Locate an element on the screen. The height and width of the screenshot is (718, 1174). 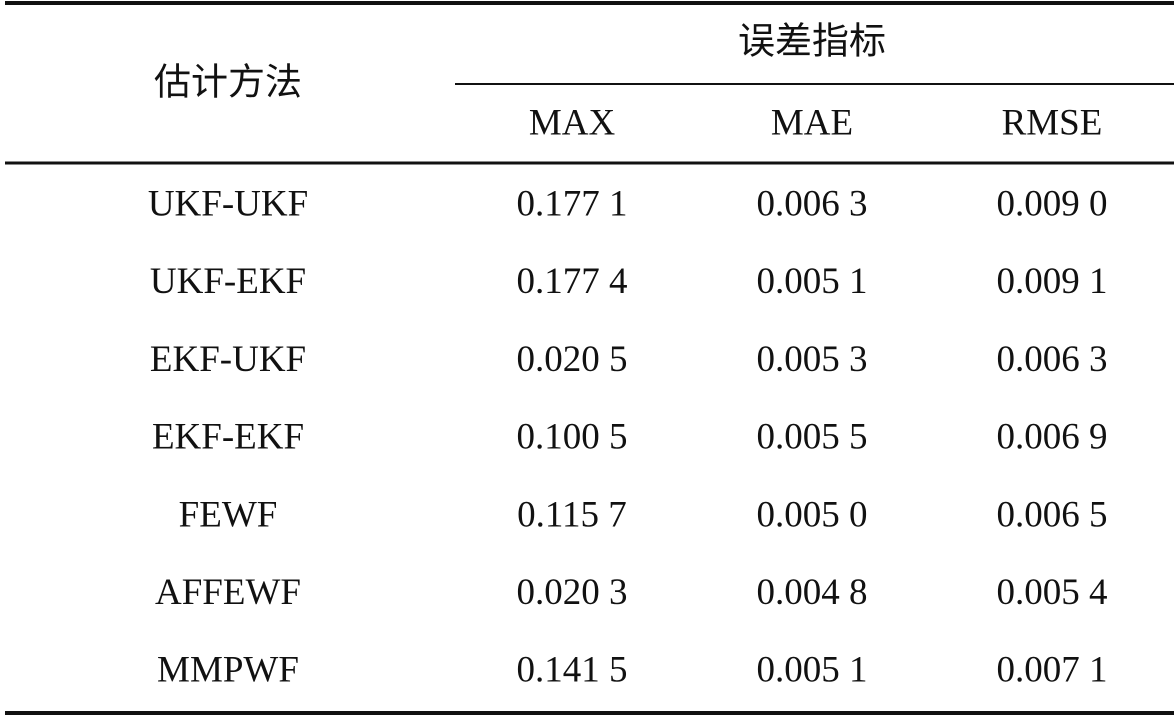
value-cell: 0.177 4 is located at coordinates (572, 281).